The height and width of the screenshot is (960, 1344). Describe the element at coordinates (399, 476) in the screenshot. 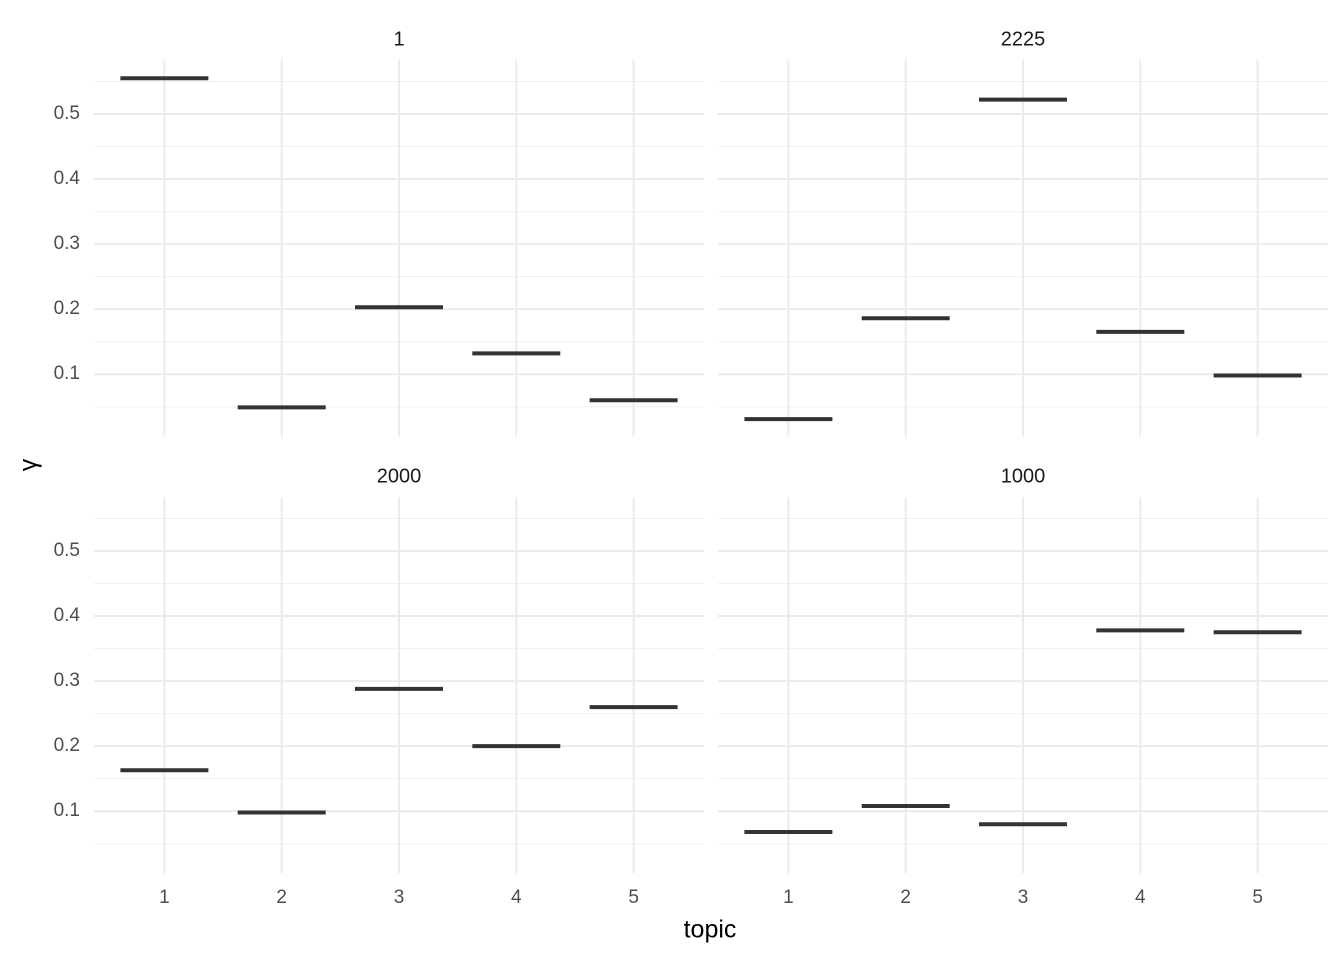

I see `facet-title: 2000` at that location.